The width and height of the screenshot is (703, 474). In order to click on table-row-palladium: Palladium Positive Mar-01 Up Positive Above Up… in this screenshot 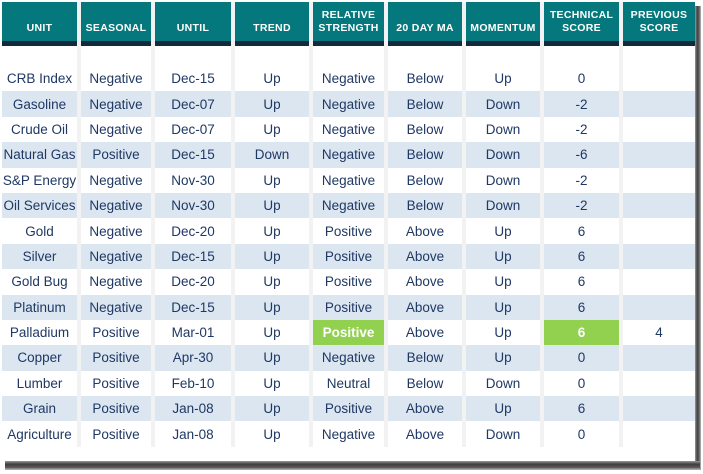, I will do `click(348, 332)`.